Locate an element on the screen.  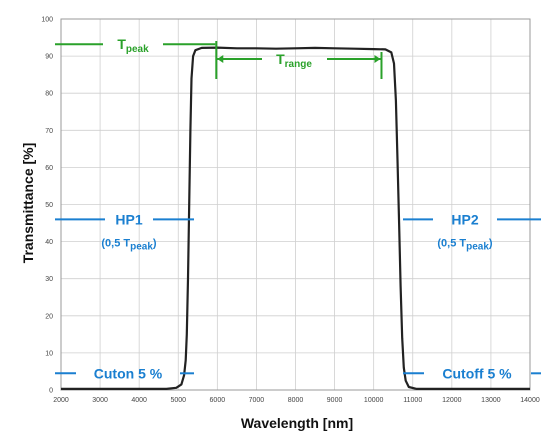
x-tick-label-10: 12000 is located at coordinates (452, 400).